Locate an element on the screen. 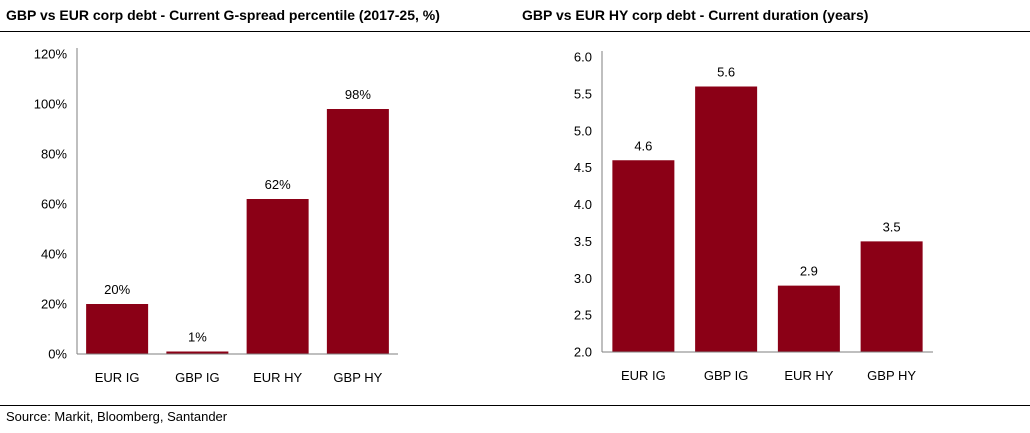 Image resolution: width=1030 pixels, height=433 pixels. right-category-label: EUR HY is located at coordinates (808, 375).